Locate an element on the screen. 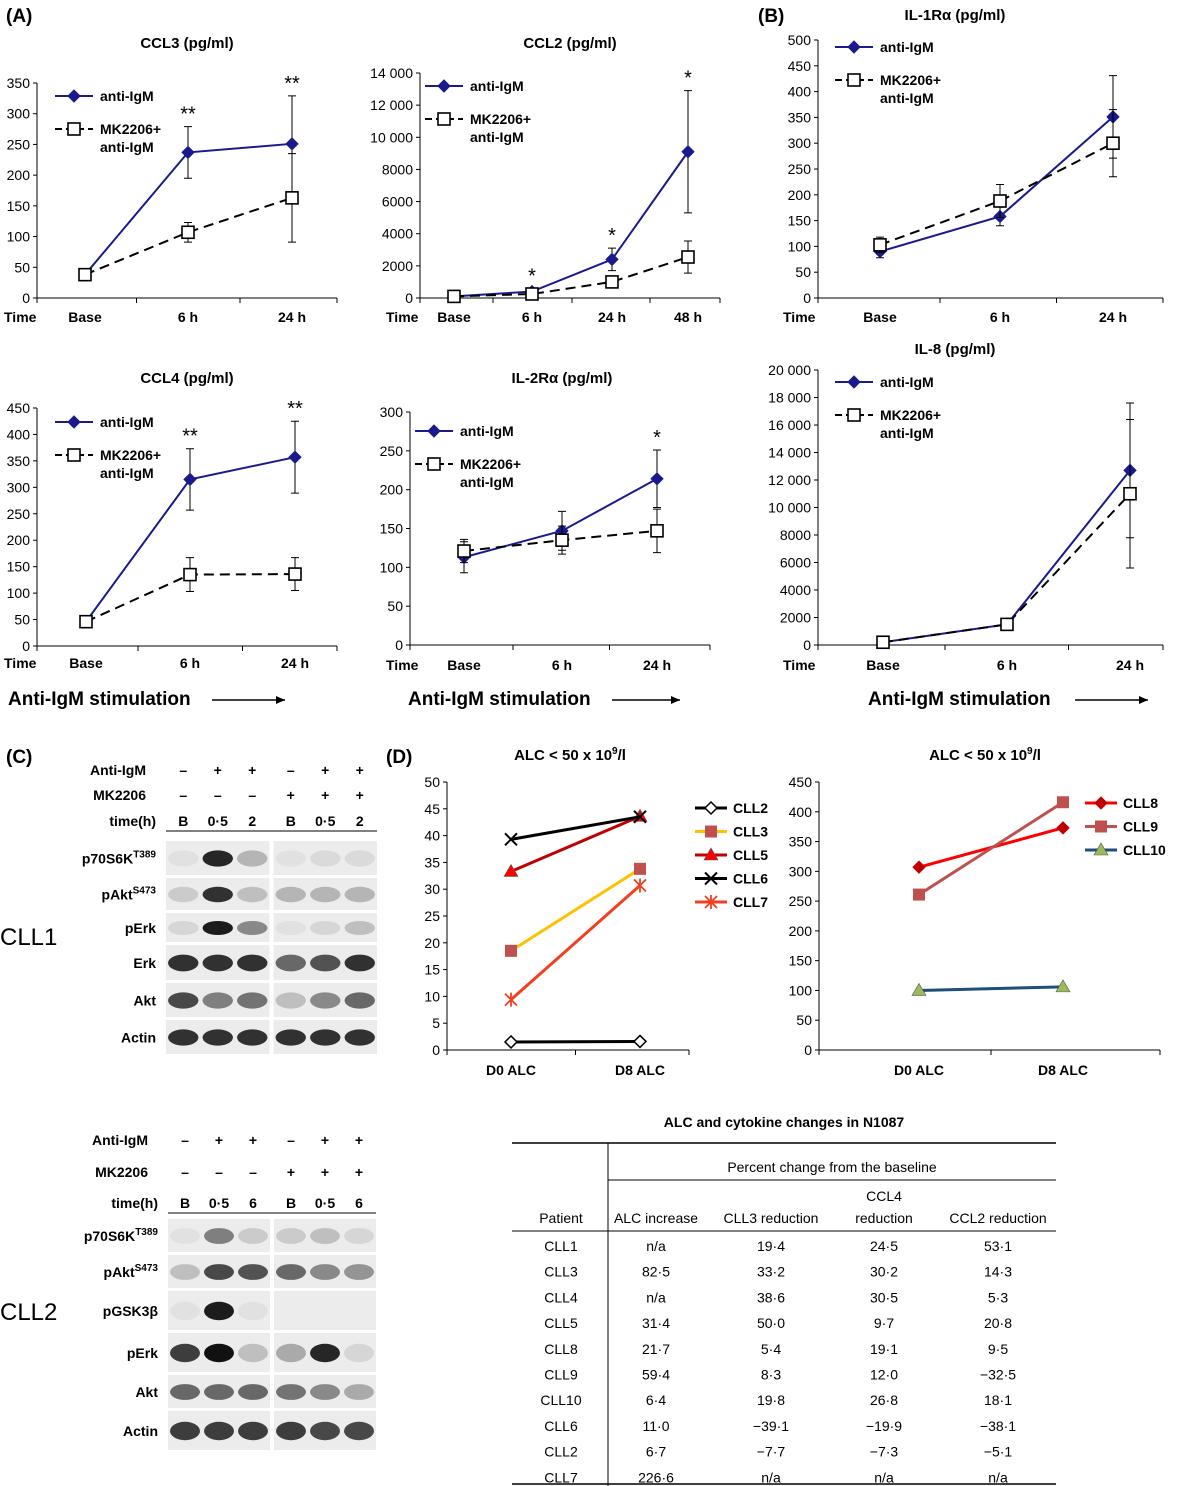  table-row: CLL8 21·7 5·4 19·1 9·5 is located at coordinates (776, 1349).